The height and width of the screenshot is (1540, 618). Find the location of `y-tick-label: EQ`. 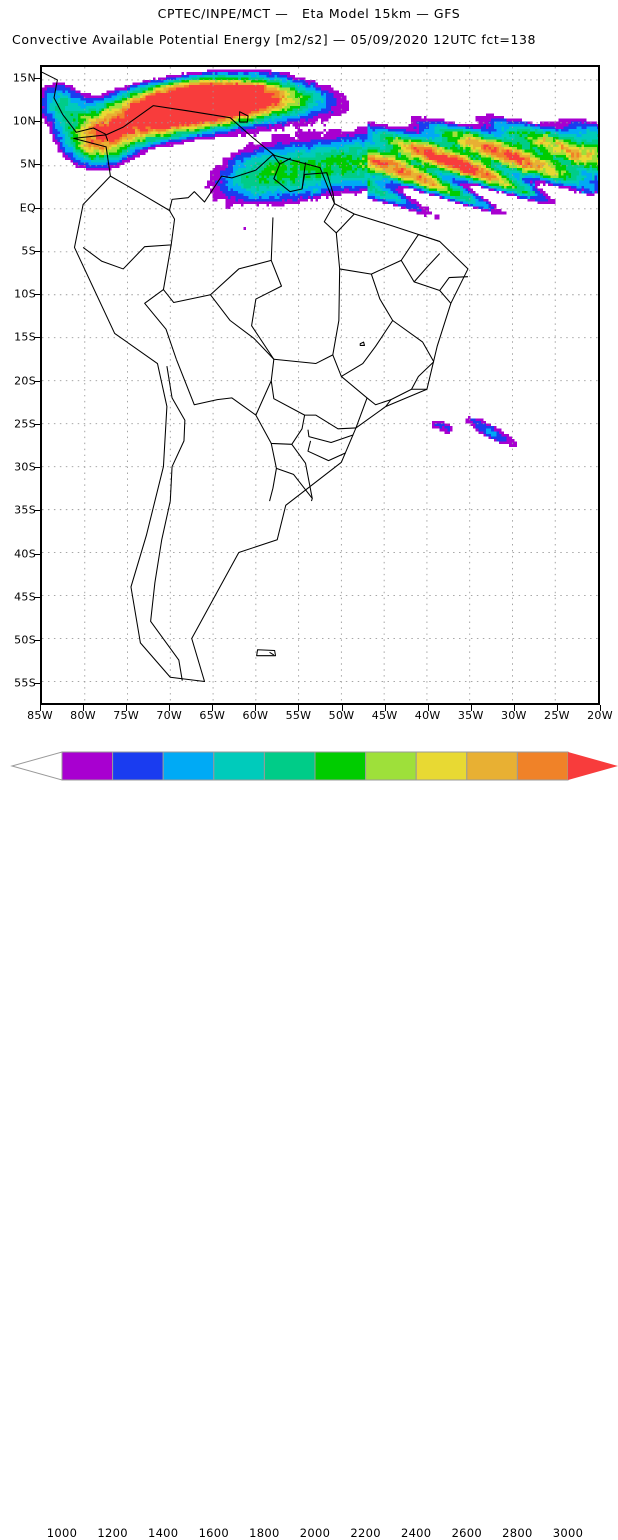

y-tick-label: EQ is located at coordinates (27, 208).